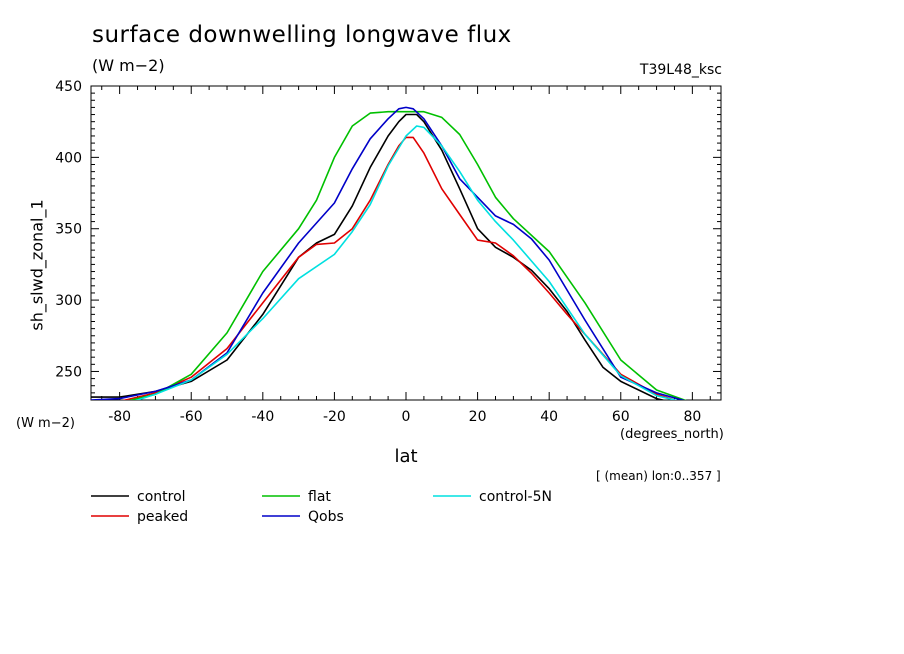 The width and height of the screenshot is (904, 654). I want to click on legend-label-qobs: Qobs, so click(326, 517).